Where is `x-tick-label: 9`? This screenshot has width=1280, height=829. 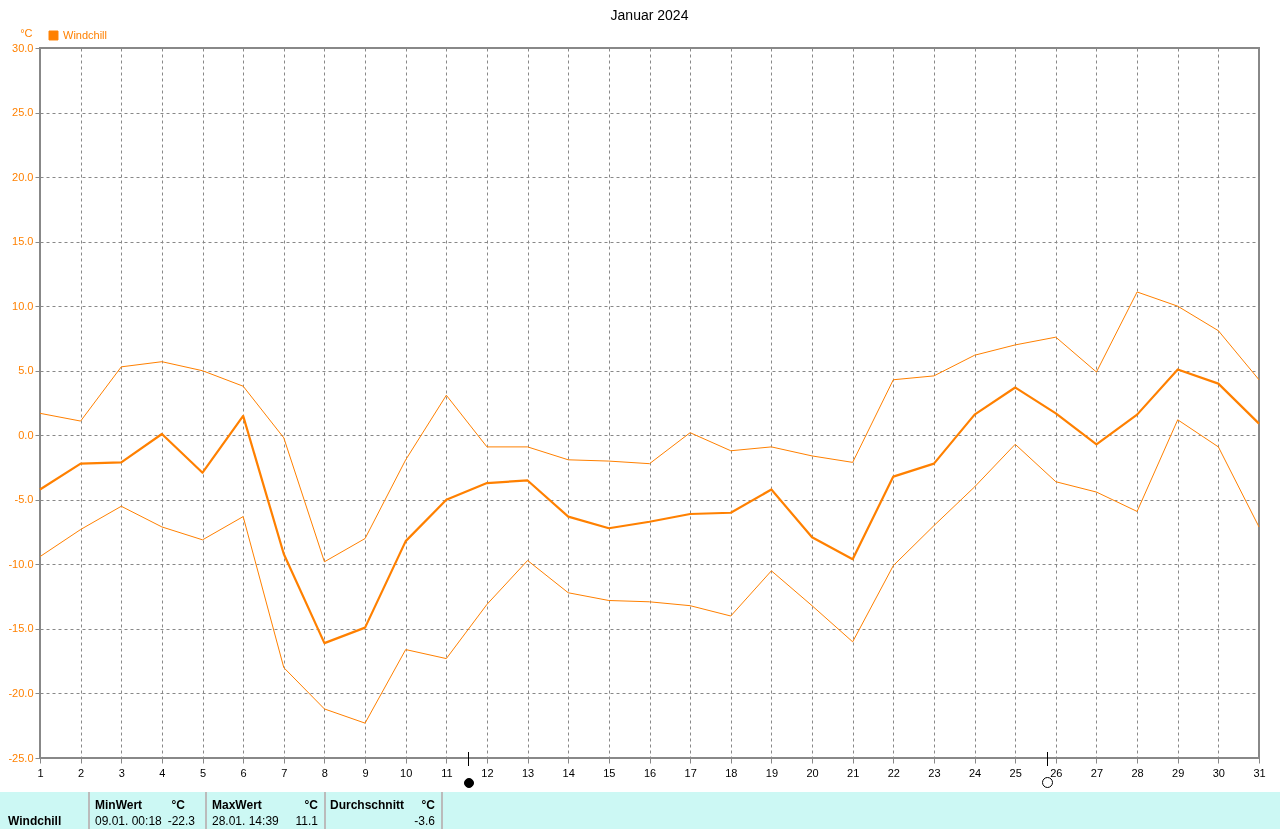 x-tick-label: 9 is located at coordinates (365, 772).